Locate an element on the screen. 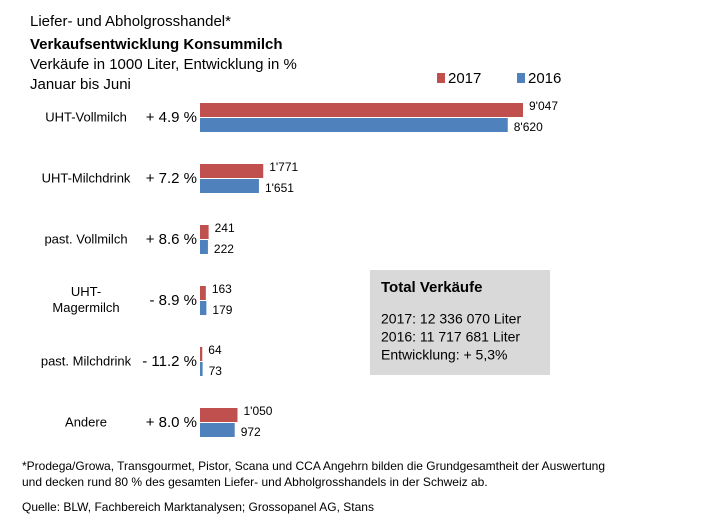 This screenshot has height=527, width=709. value-label: 9'047 is located at coordinates (543, 106).